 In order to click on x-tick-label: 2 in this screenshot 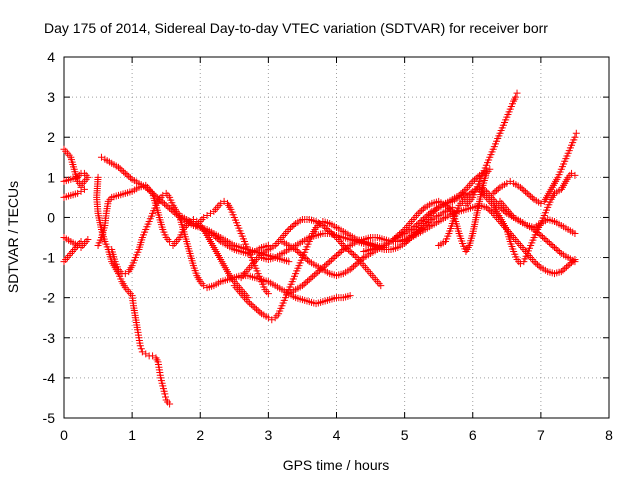, I will do `click(200, 435)`.